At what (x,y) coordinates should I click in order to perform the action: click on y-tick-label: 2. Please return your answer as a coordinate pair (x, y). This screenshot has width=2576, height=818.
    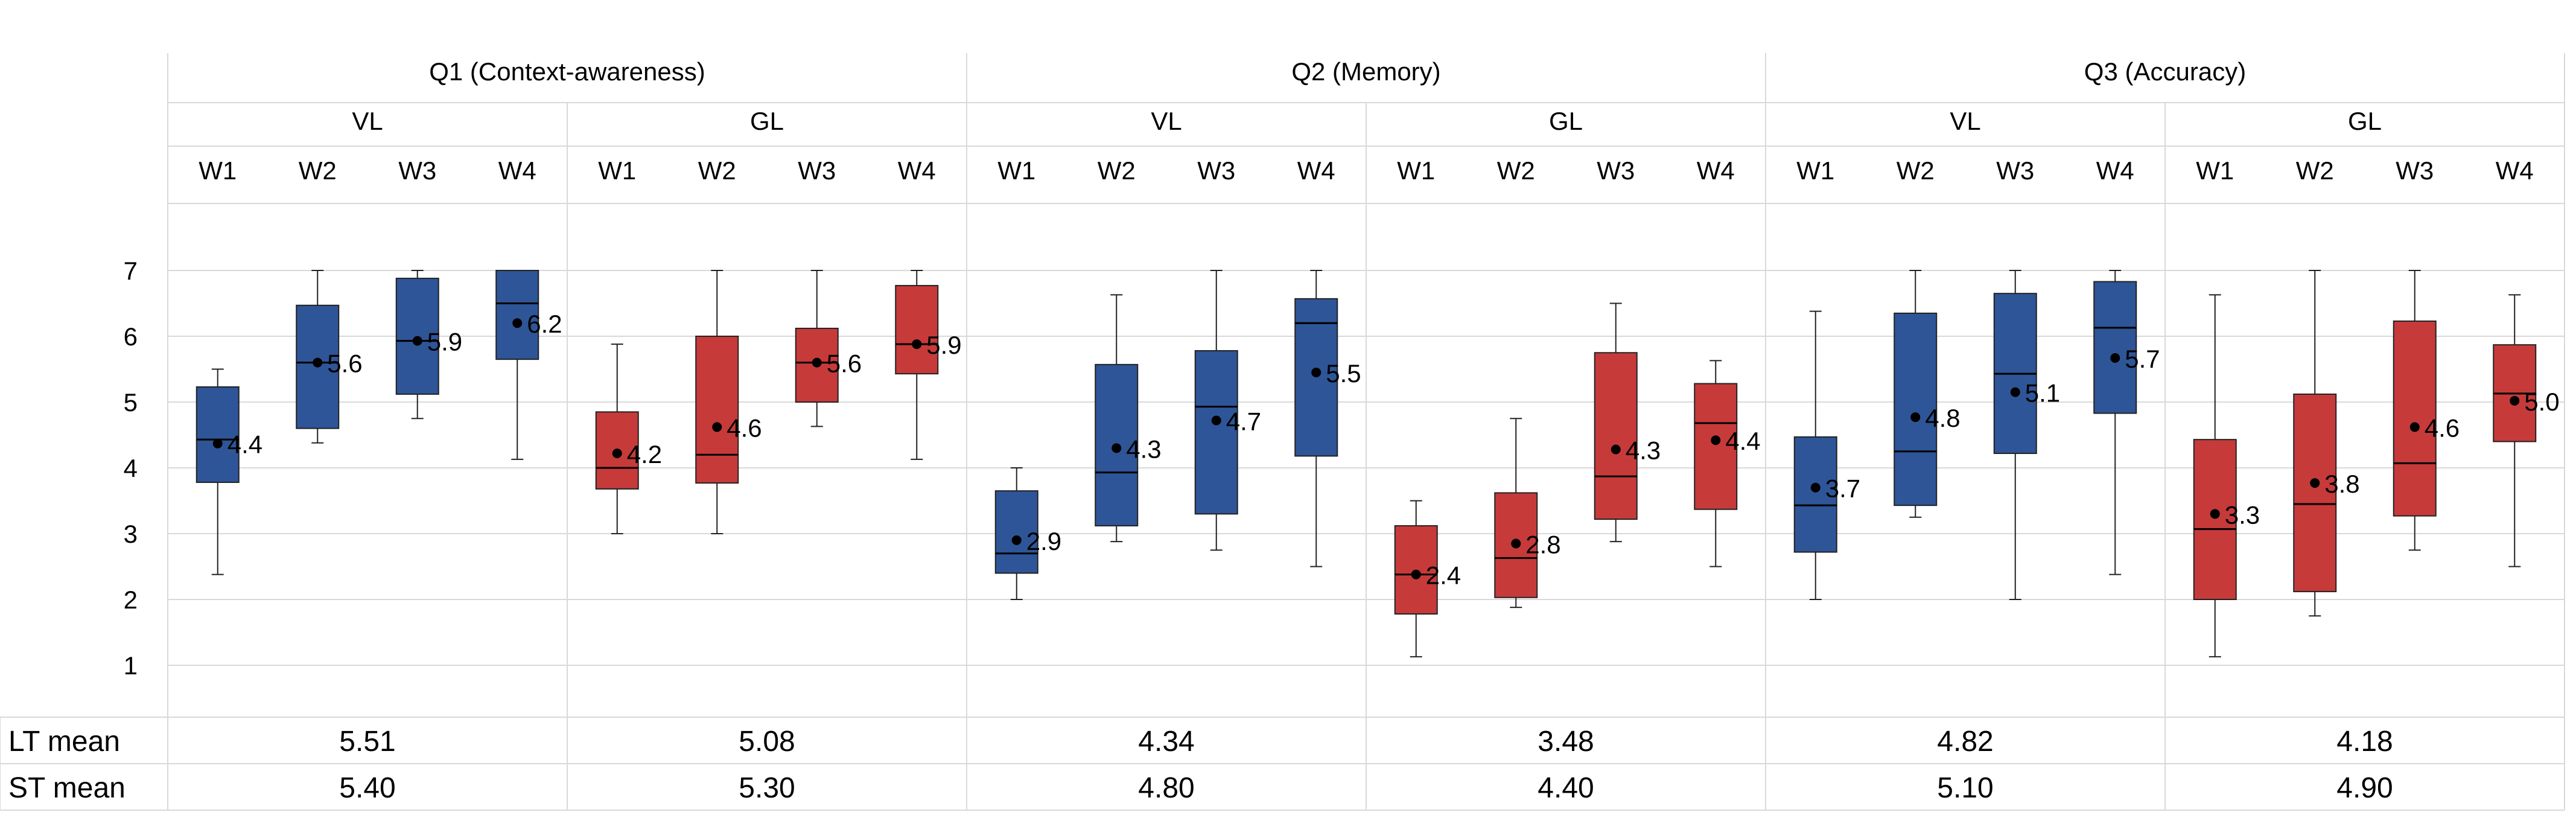
    Looking at the image, I should click on (131, 600).